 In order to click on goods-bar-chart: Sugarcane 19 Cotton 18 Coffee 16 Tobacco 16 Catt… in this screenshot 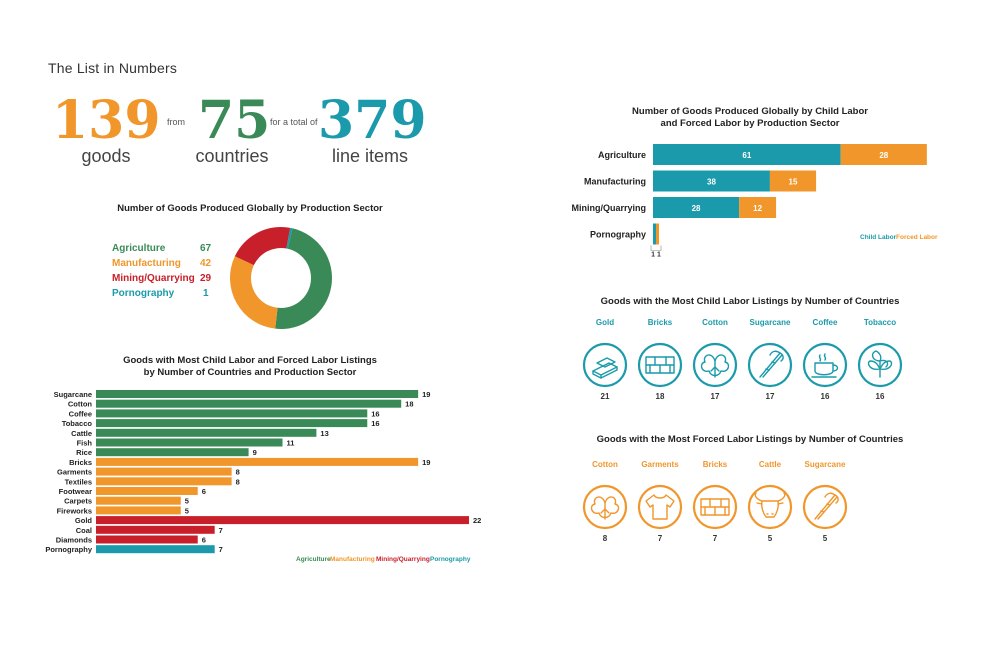, I will do `click(263, 476)`.